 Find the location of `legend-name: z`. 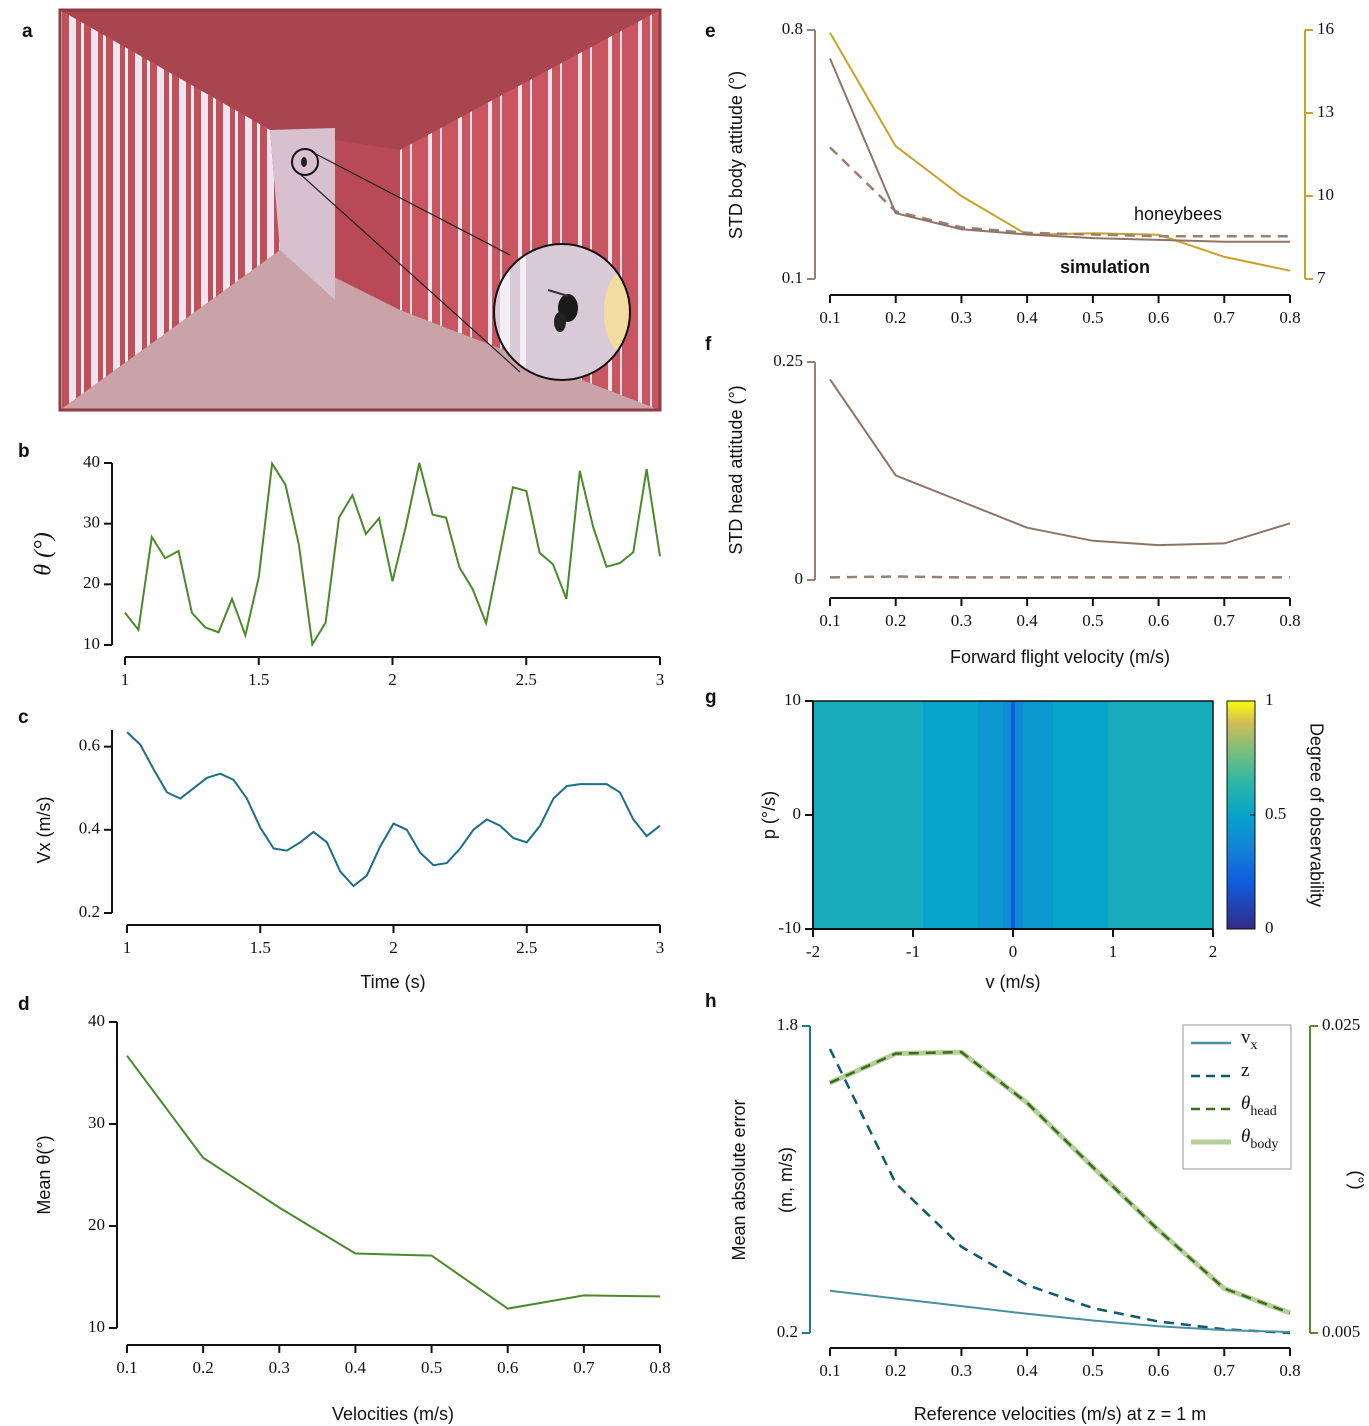

legend-name: z is located at coordinates (1245, 1070).